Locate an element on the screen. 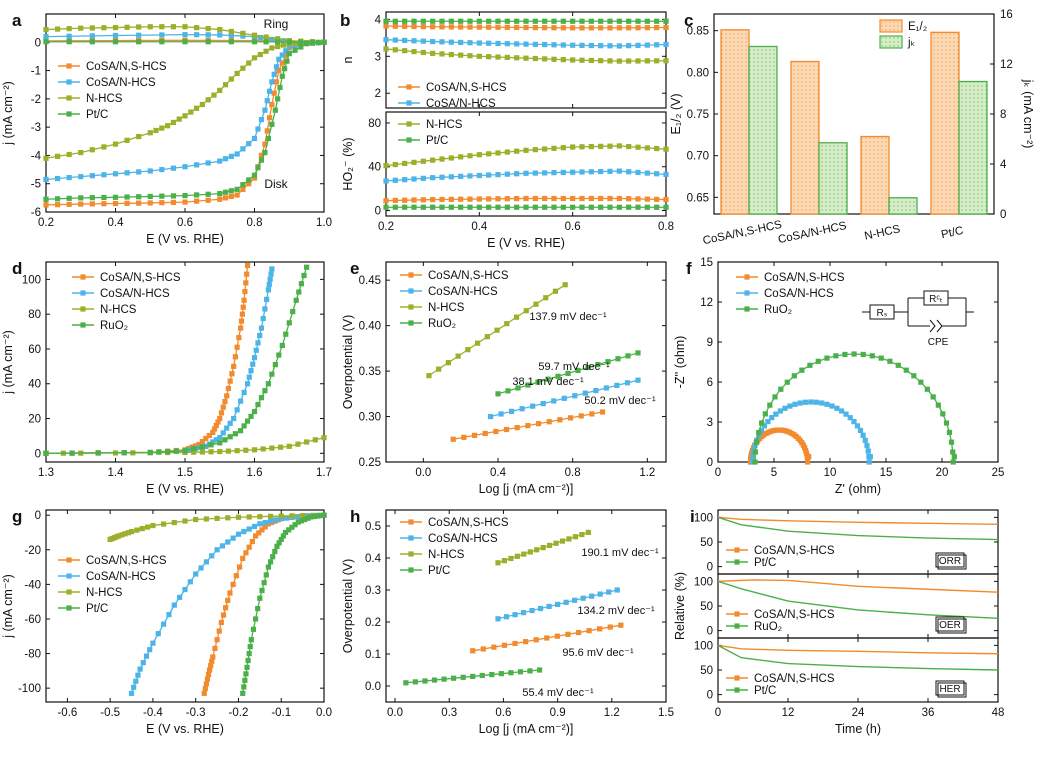  y-tick-label: 80 is located at coordinates (374, 124).